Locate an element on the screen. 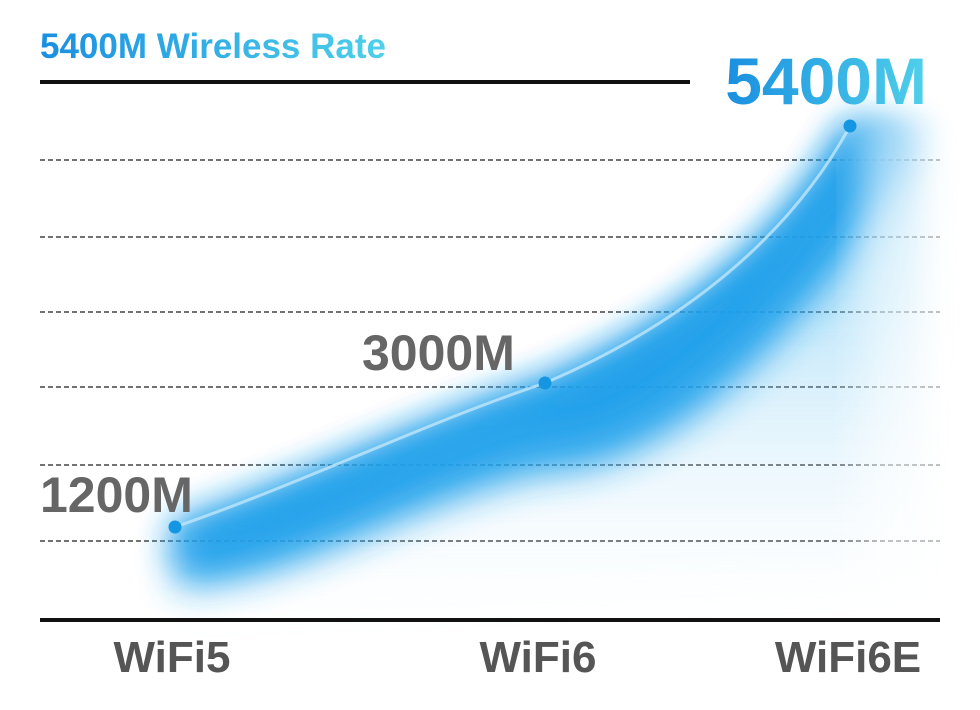 The width and height of the screenshot is (980, 710). chart-title: 5400M Wireless Rate is located at coordinates (213, 46).